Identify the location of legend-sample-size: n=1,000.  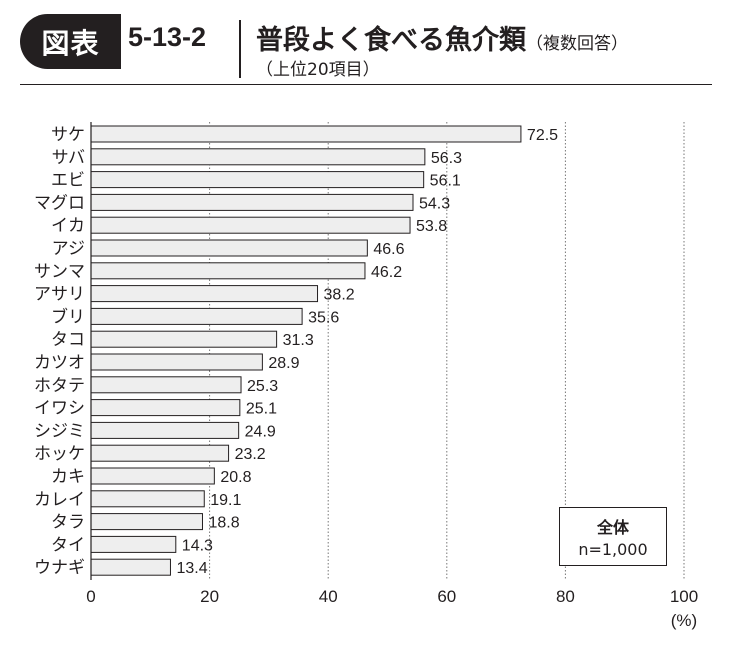
(613, 549).